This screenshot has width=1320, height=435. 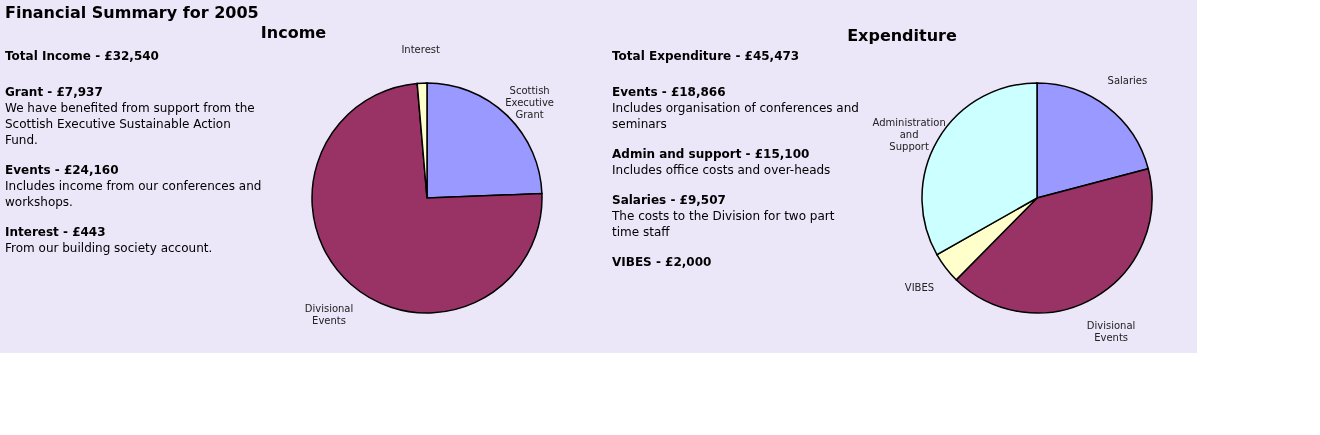 I want to click on slice-label: Salaries, so click(x=1127, y=80).